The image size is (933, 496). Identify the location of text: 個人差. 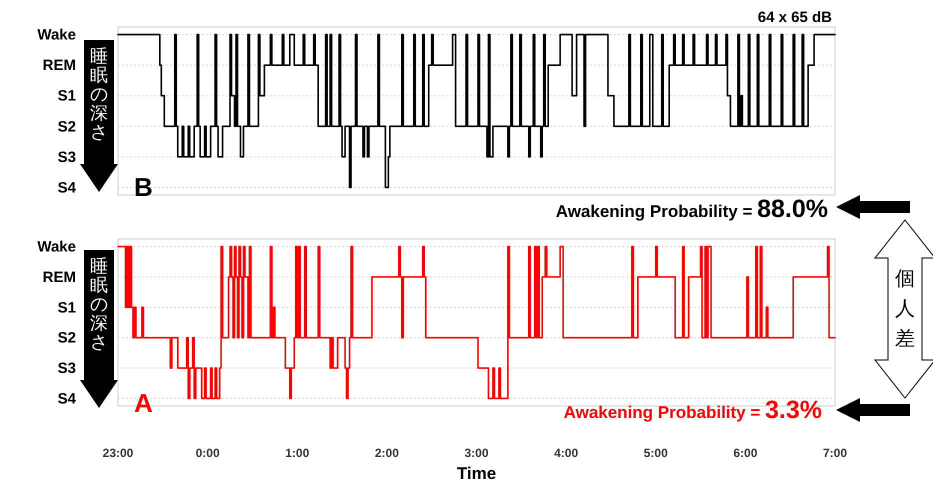
(905, 309).